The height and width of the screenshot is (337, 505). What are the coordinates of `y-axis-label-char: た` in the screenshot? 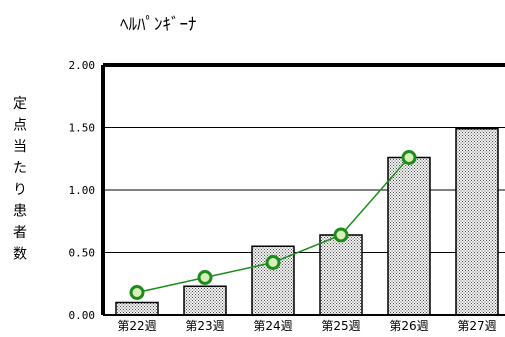 It's located at (20, 169).